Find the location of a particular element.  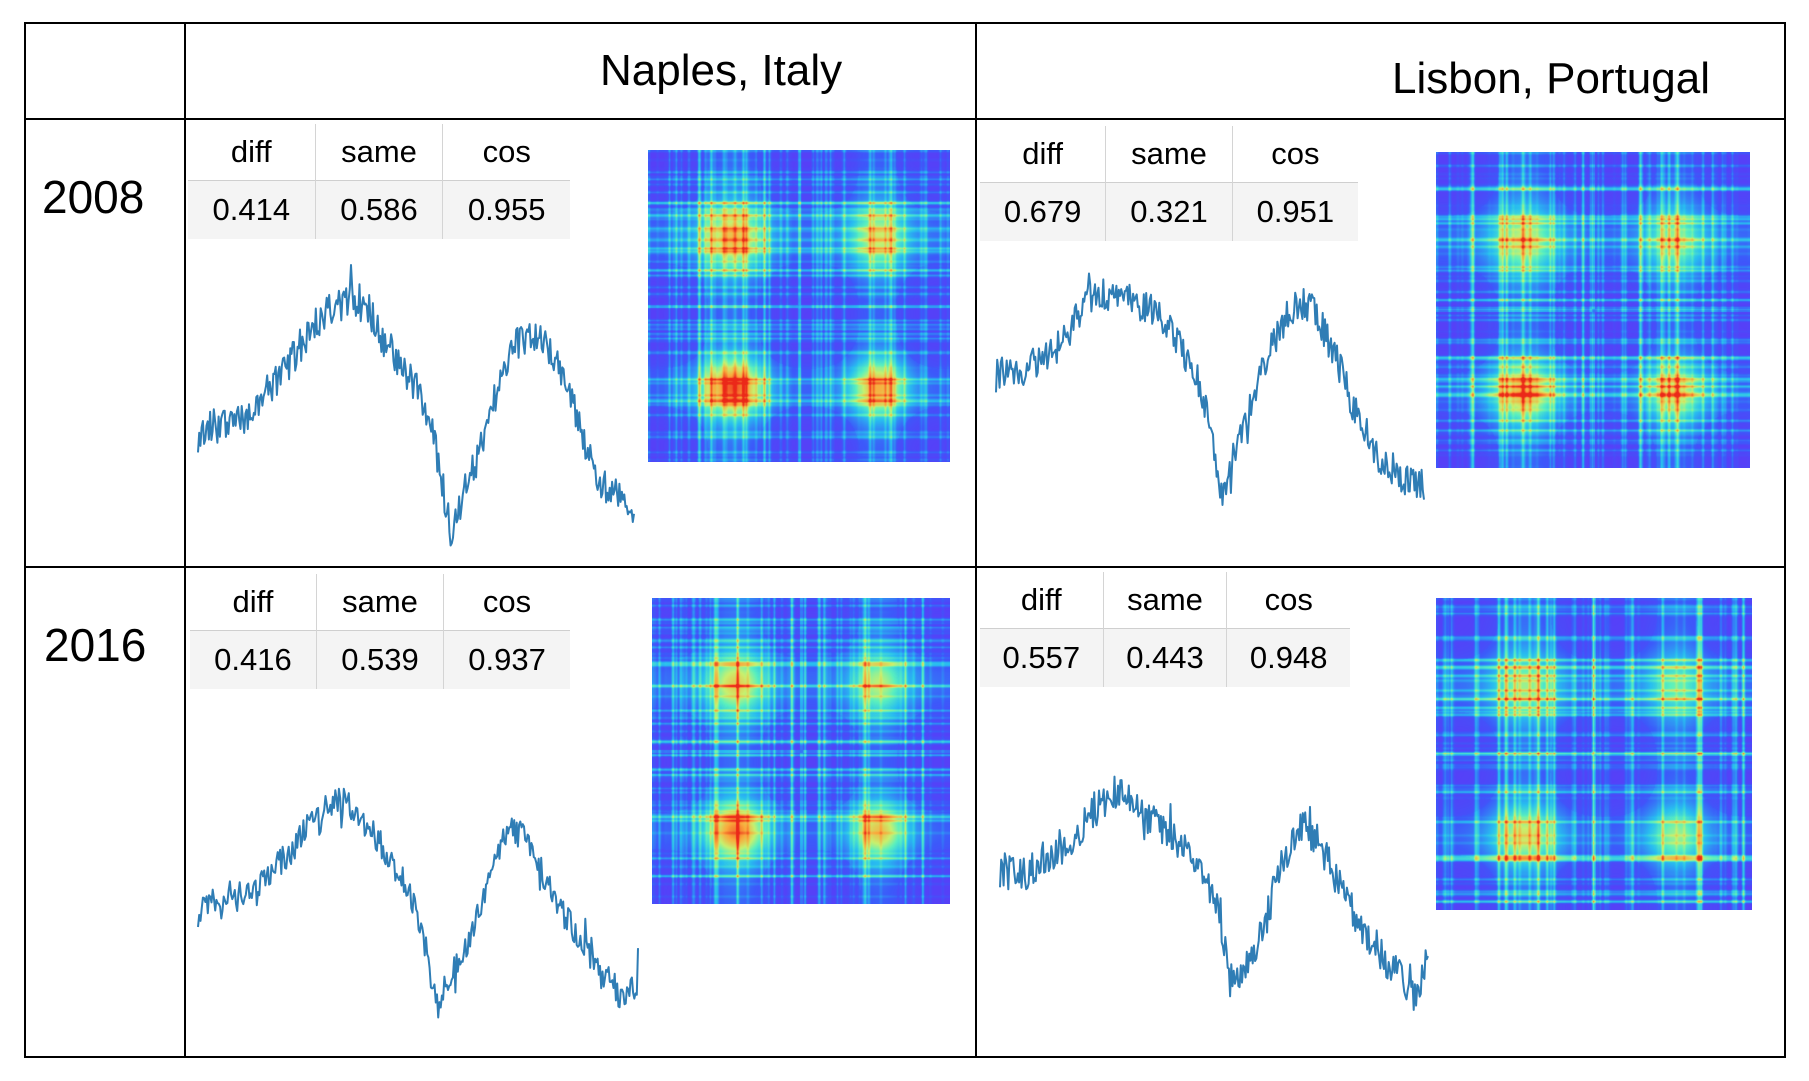

stat-value-cos: 0.937 is located at coordinates (506, 659).